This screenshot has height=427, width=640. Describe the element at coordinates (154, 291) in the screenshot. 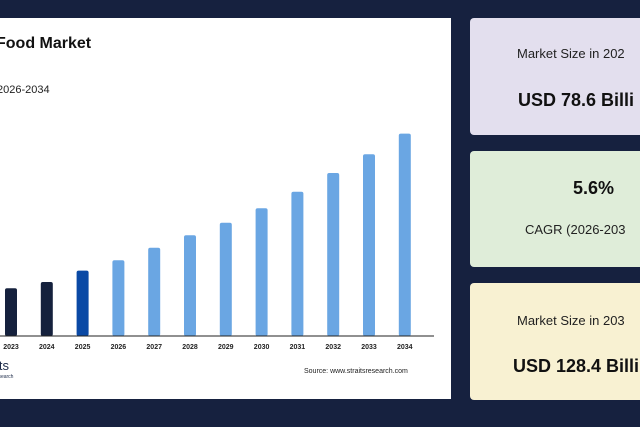

I see `bar-2027` at that location.